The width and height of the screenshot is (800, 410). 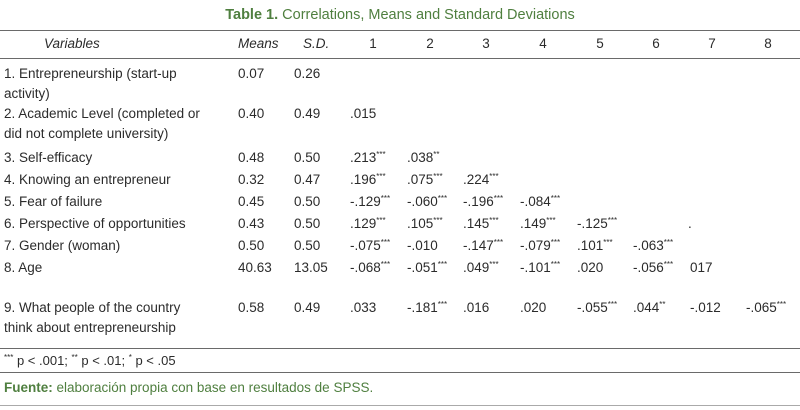 What do you see at coordinates (649, 307) in the screenshot?
I see `correlation-cell: .044**` at bounding box center [649, 307].